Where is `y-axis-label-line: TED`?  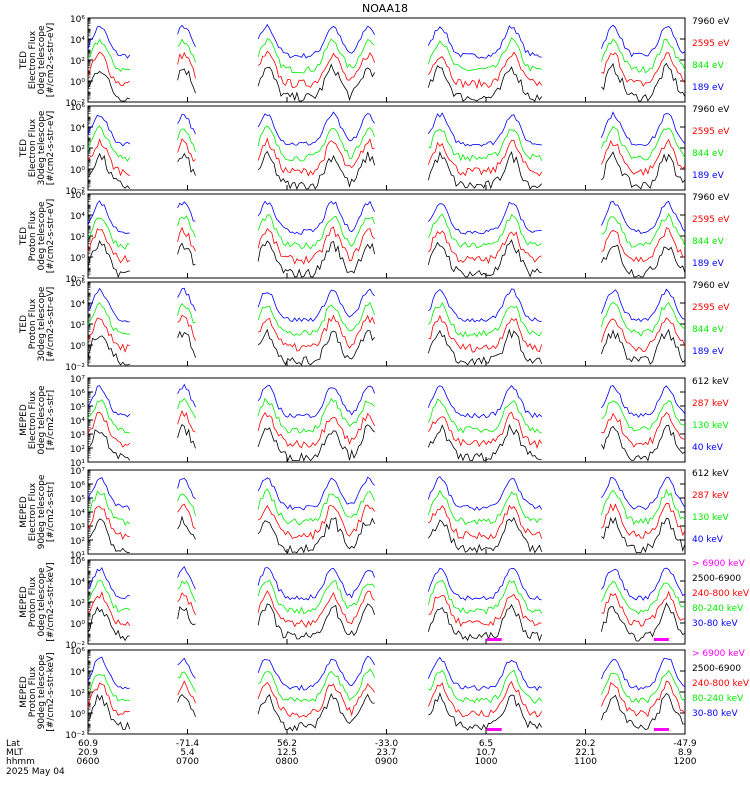
y-axis-label-line: TED is located at coordinates (24, 148).